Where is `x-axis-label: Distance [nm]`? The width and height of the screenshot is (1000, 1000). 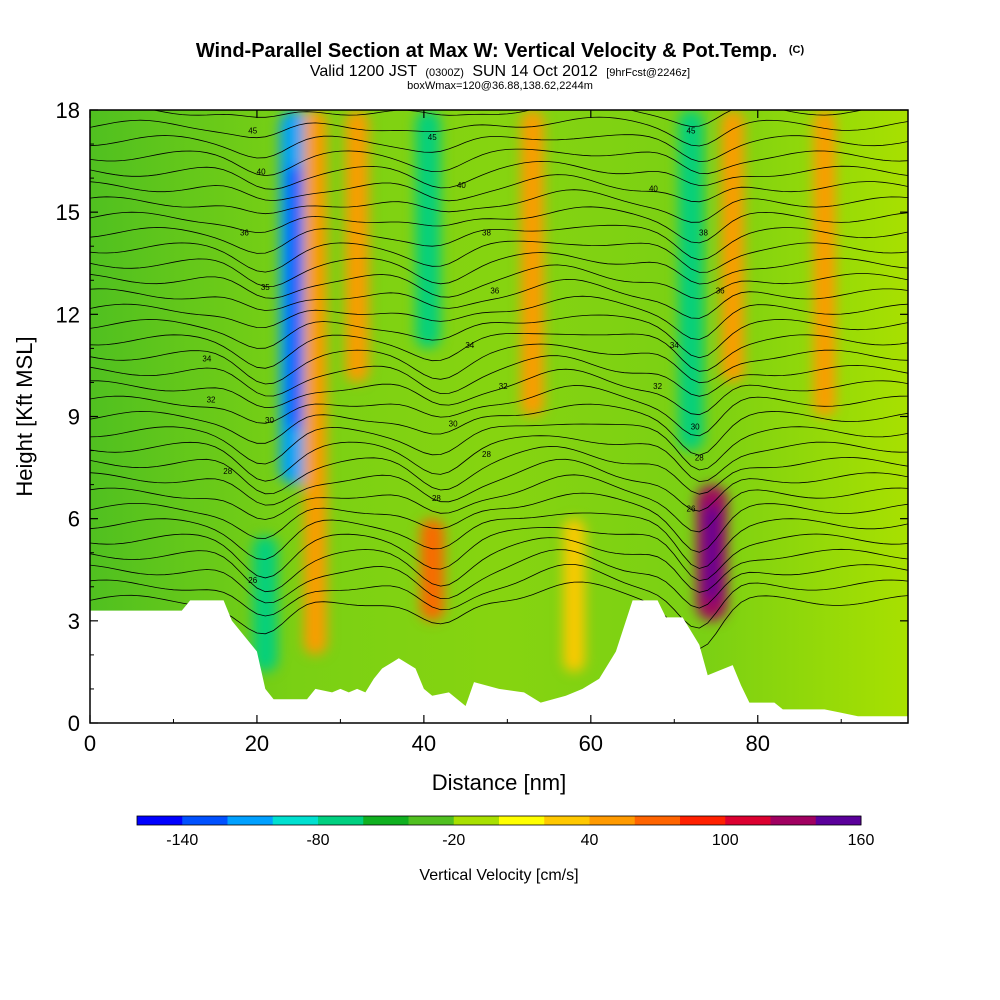
x-axis-label: Distance [nm] is located at coordinates (499, 782).